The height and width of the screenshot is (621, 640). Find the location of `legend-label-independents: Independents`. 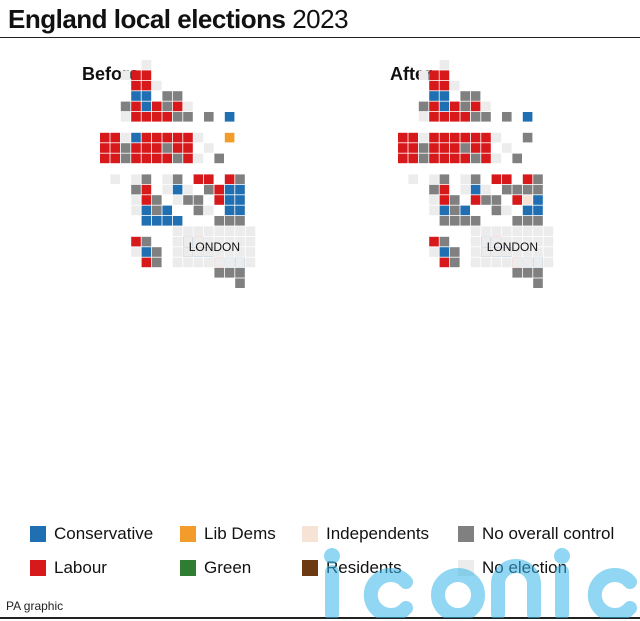

legend-label-independents: Independents is located at coordinates (378, 533).